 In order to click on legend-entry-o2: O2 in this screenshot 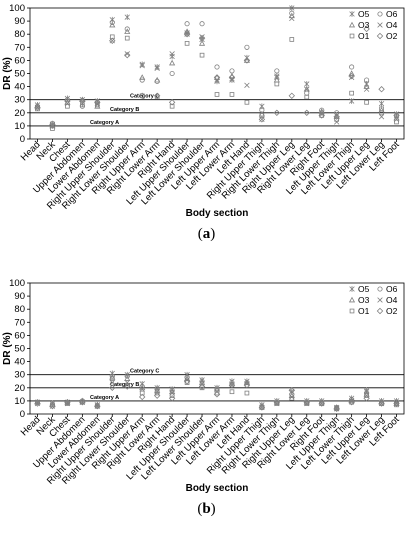, I will do `click(387, 311)`.